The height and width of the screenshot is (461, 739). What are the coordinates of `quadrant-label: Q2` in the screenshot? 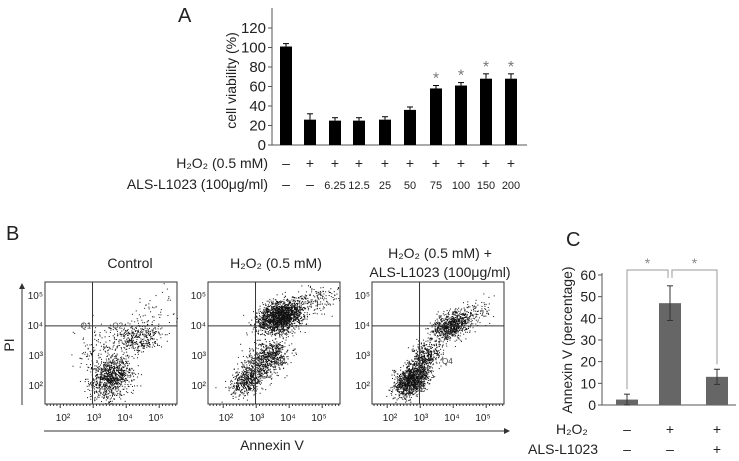 It's located at (117, 326).